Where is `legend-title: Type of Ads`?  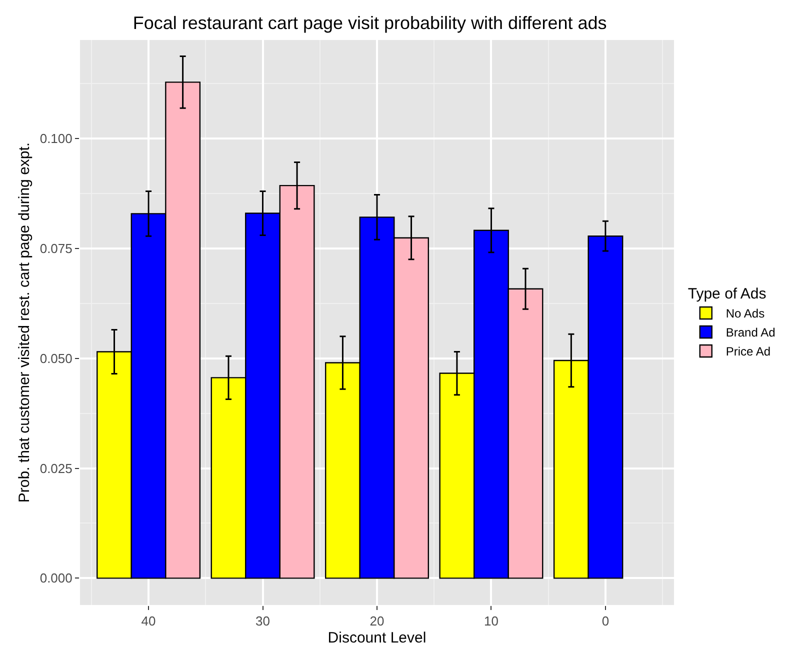
legend-title: Type of Ads is located at coordinates (727, 294).